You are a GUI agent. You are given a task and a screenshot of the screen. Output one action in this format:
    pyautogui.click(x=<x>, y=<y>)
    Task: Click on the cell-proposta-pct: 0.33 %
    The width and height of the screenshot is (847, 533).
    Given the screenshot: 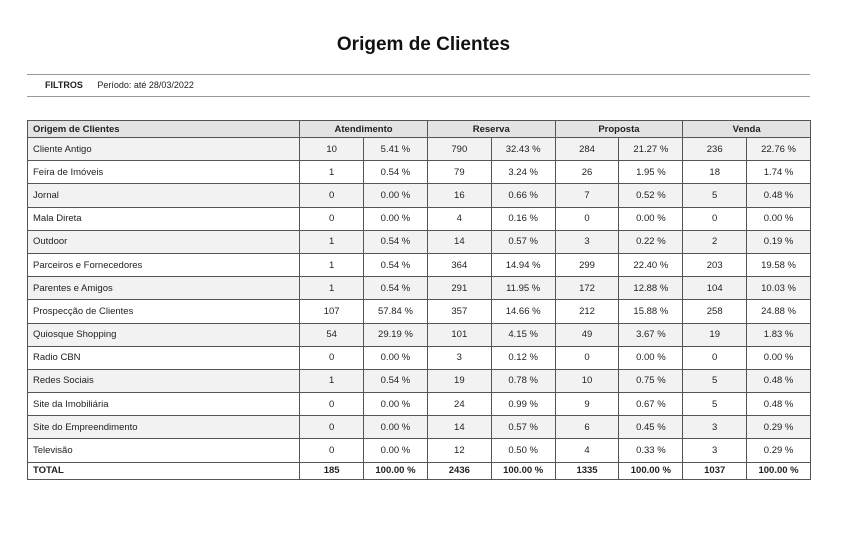 What is the action you would take?
    pyautogui.click(x=651, y=450)
    